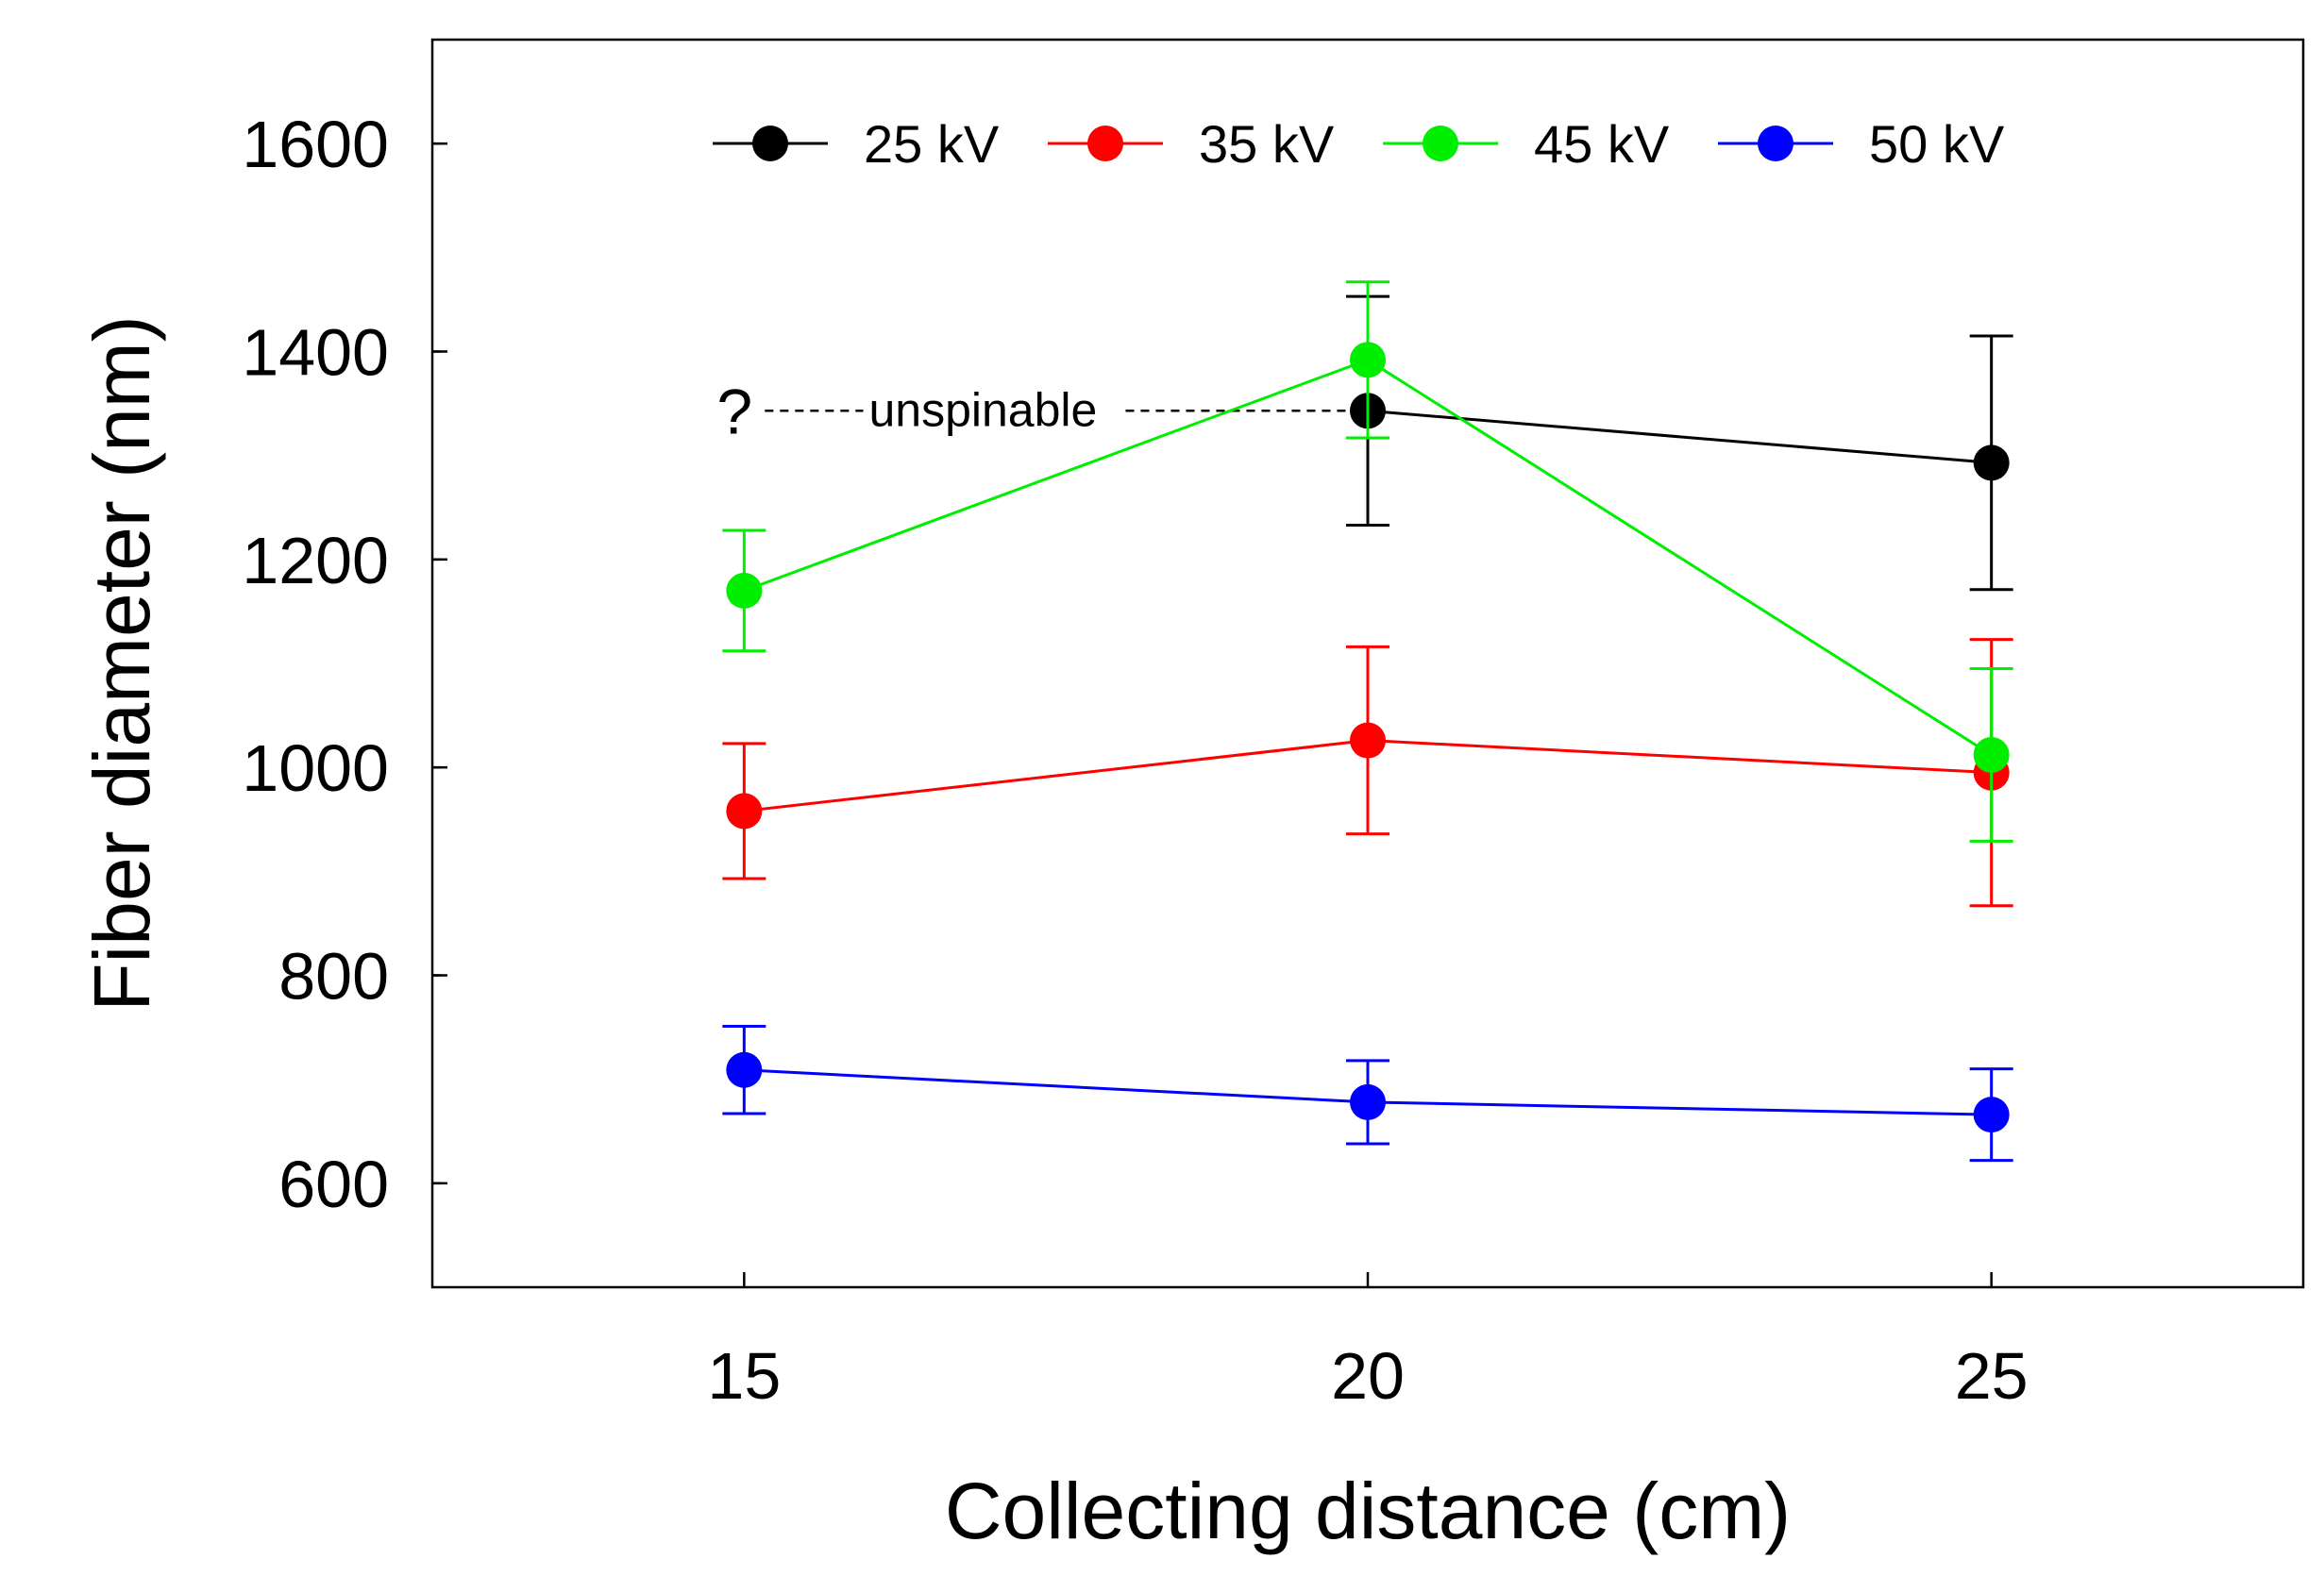 This screenshot has height=1576, width=2324. What do you see at coordinates (121, 663) in the screenshot?
I see `y-axis-title: Fiber diameter (nm)` at bounding box center [121, 663].